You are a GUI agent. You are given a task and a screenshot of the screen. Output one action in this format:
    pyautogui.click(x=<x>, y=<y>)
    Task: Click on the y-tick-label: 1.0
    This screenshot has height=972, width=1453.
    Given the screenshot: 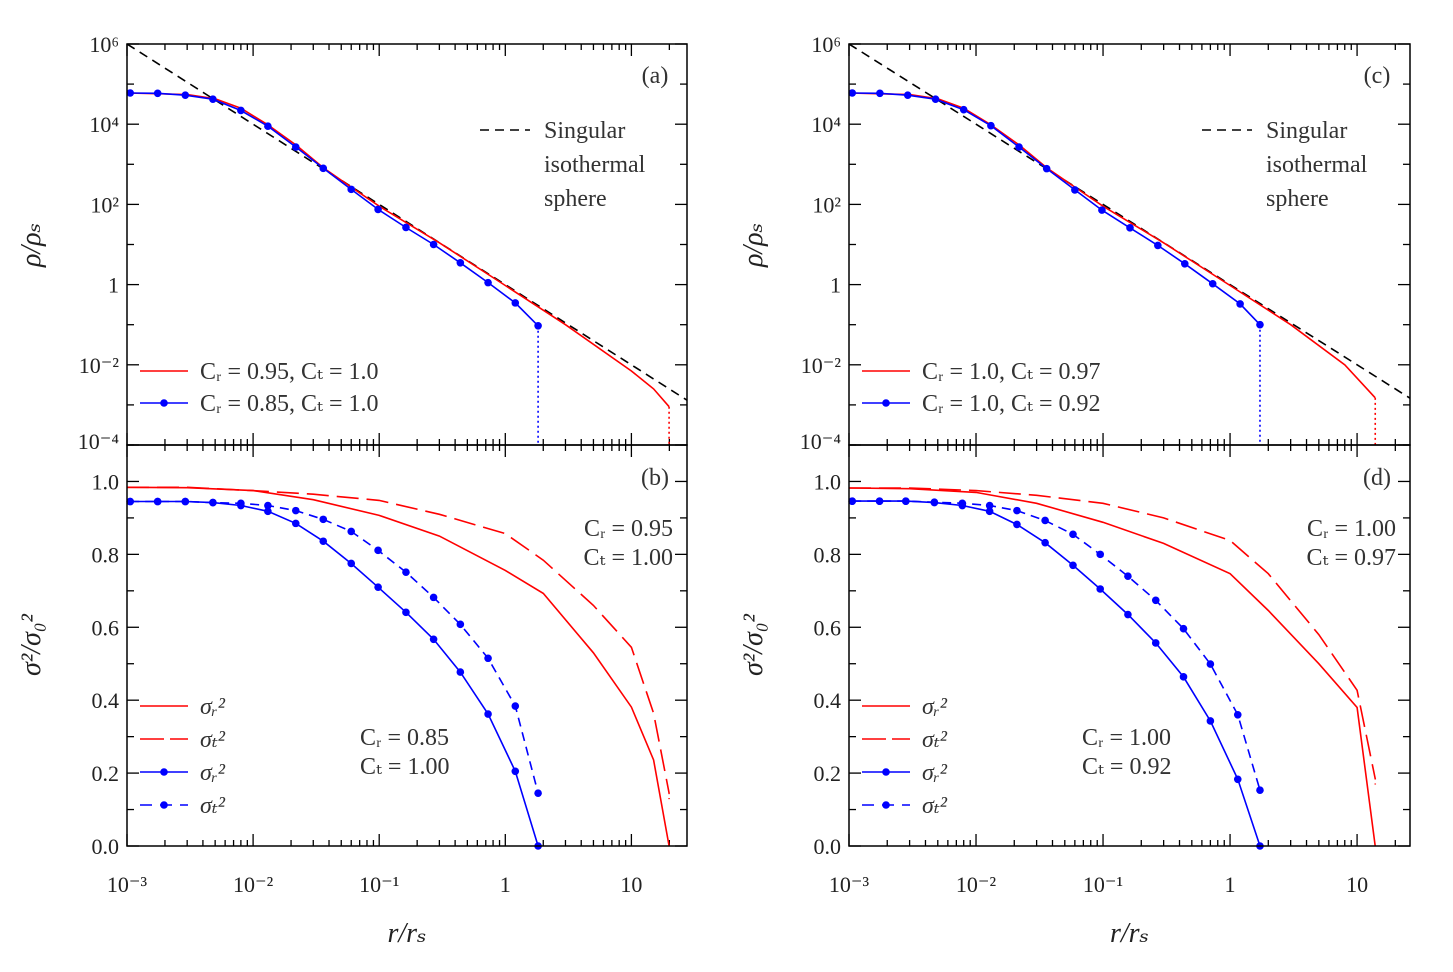 What is the action you would take?
    pyautogui.click(x=828, y=481)
    